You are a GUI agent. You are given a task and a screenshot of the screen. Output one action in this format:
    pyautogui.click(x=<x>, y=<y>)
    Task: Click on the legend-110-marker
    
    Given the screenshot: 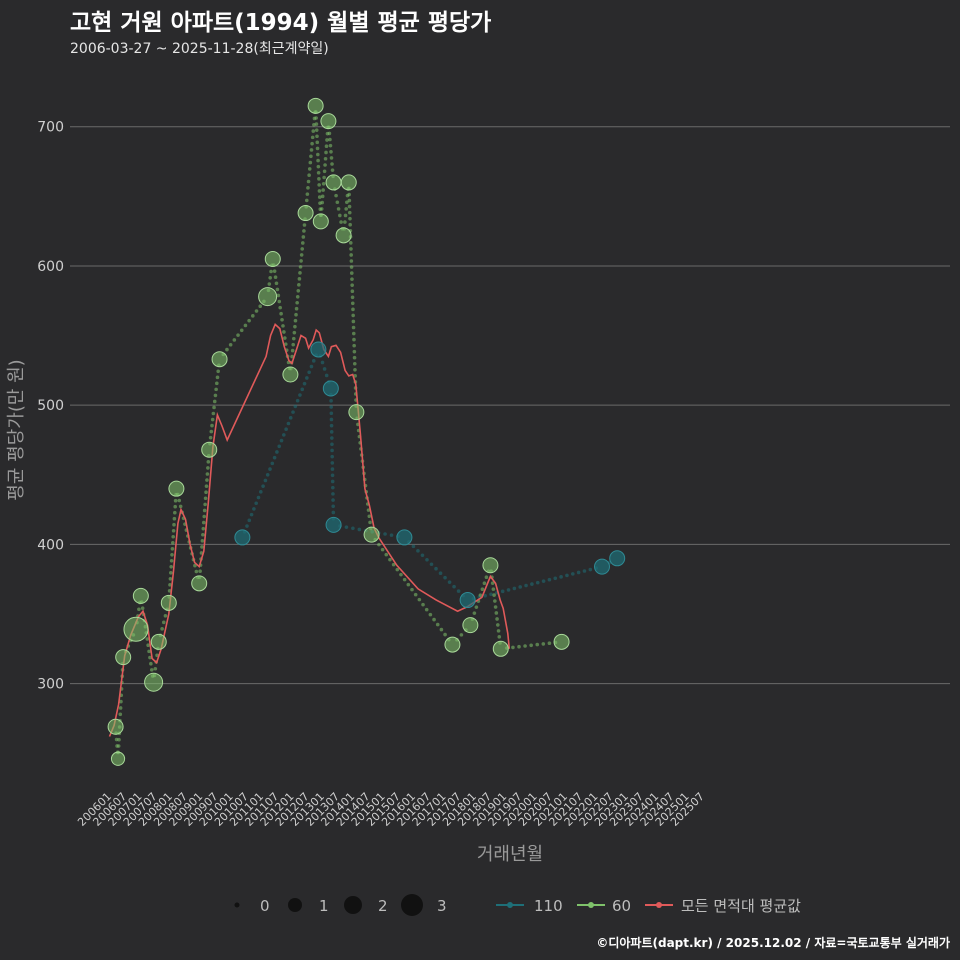 What is the action you would take?
    pyautogui.click(x=510, y=905)
    